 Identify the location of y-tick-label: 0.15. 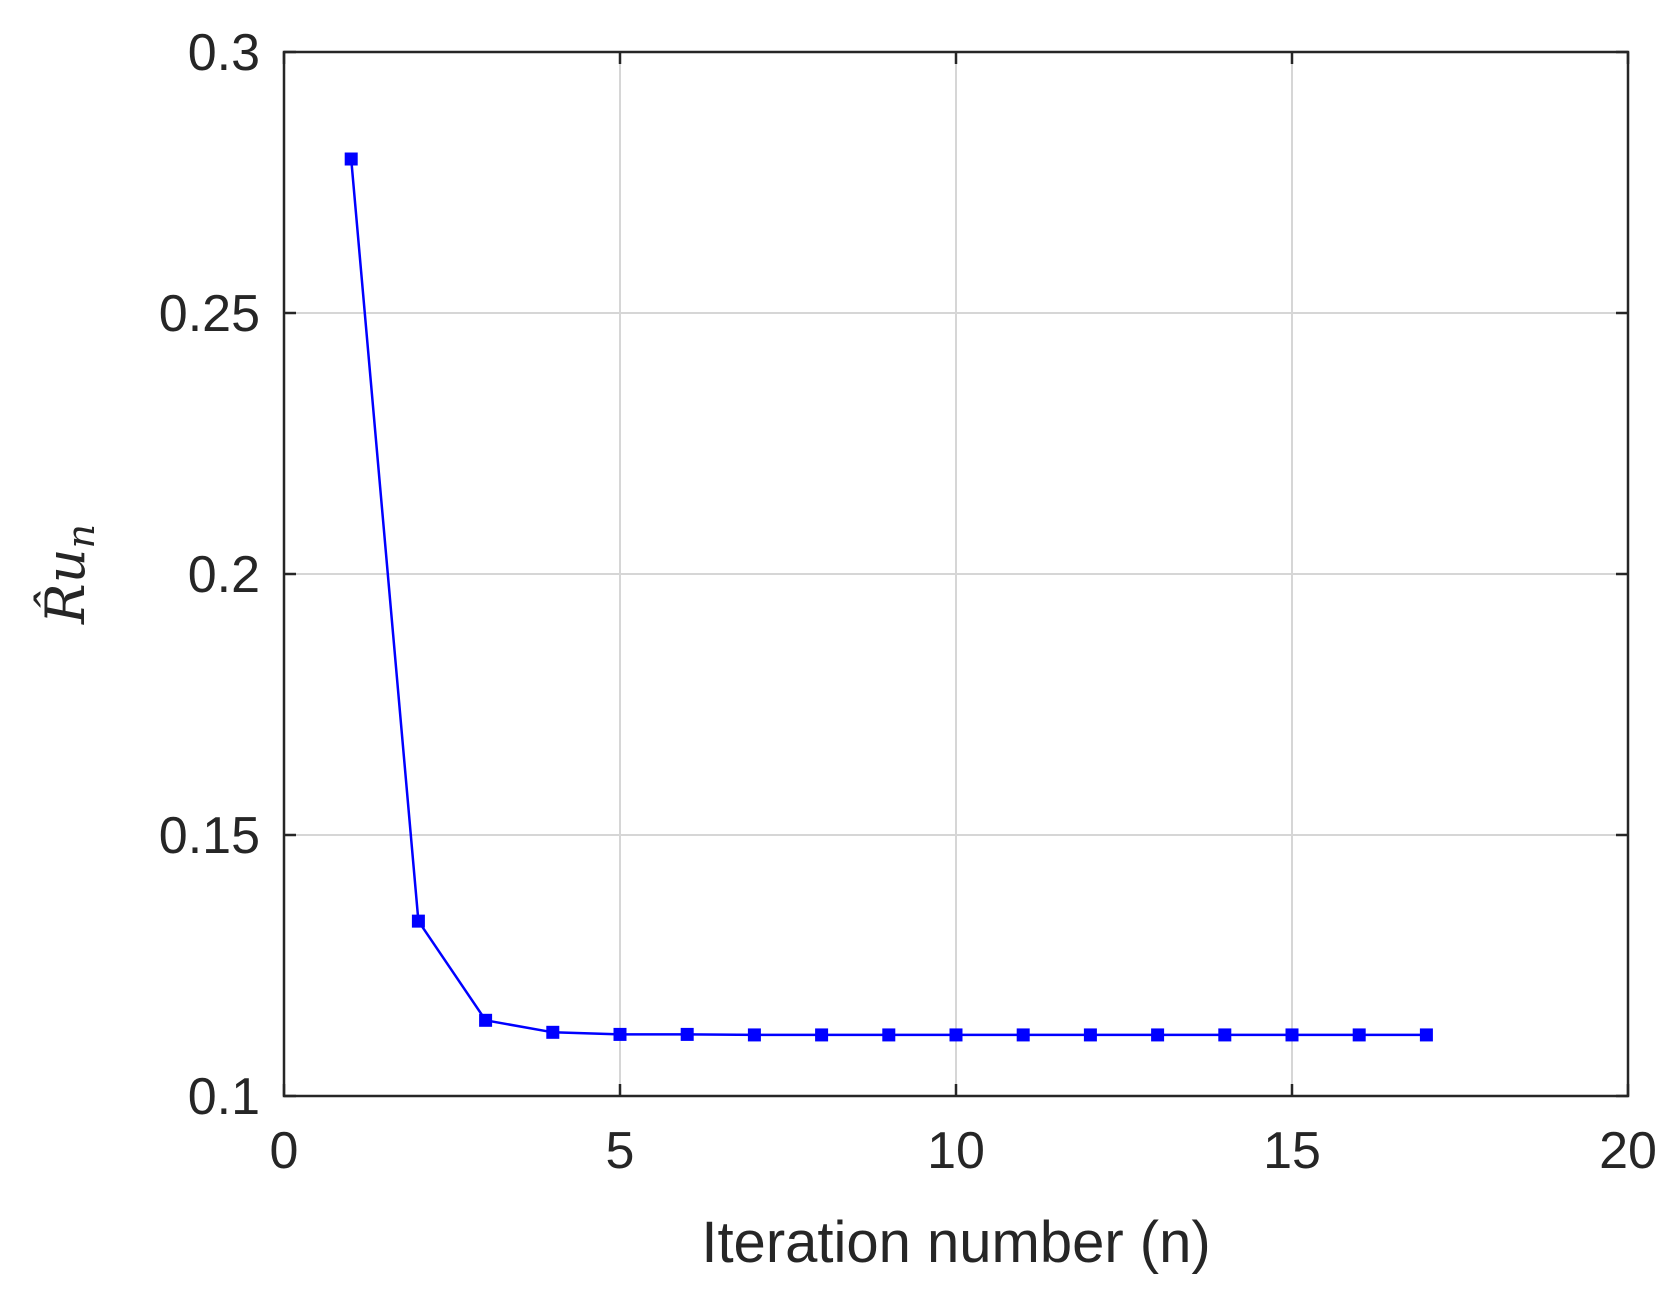
(209, 836).